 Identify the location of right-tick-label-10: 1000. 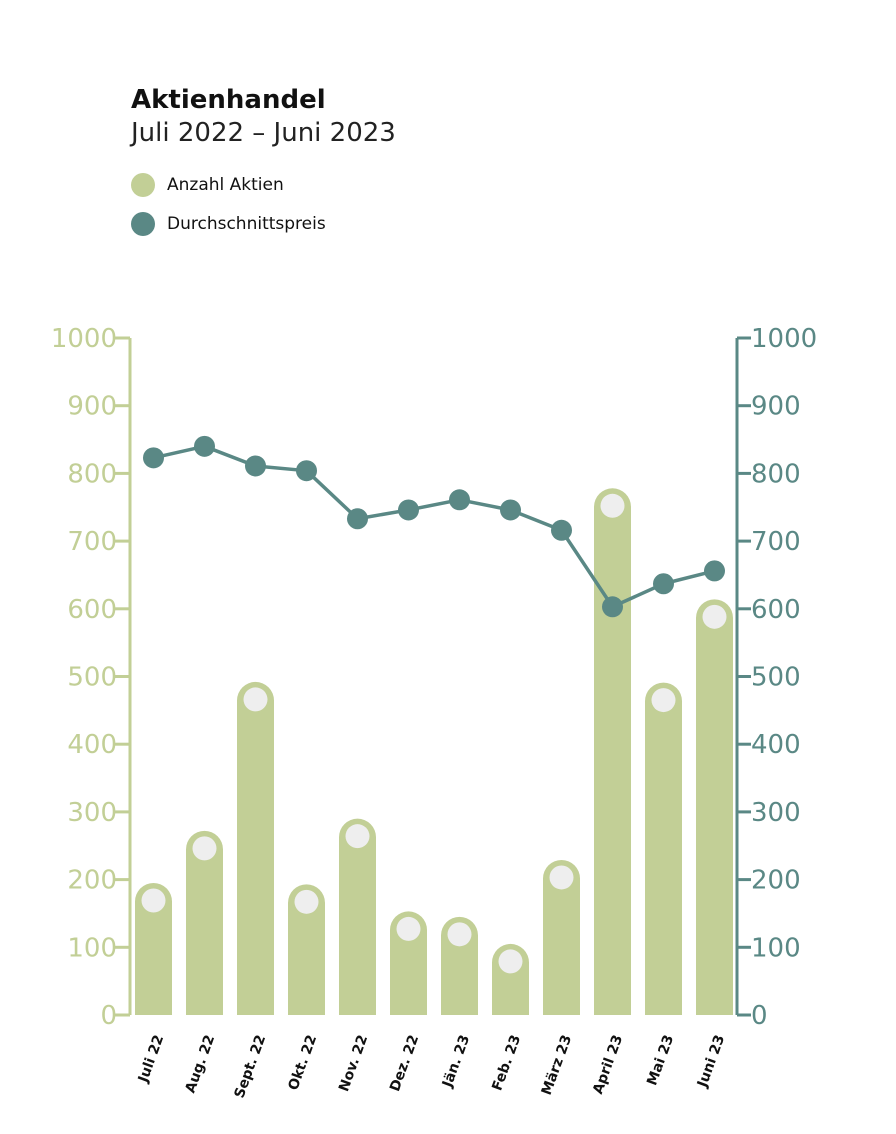
(784, 339).